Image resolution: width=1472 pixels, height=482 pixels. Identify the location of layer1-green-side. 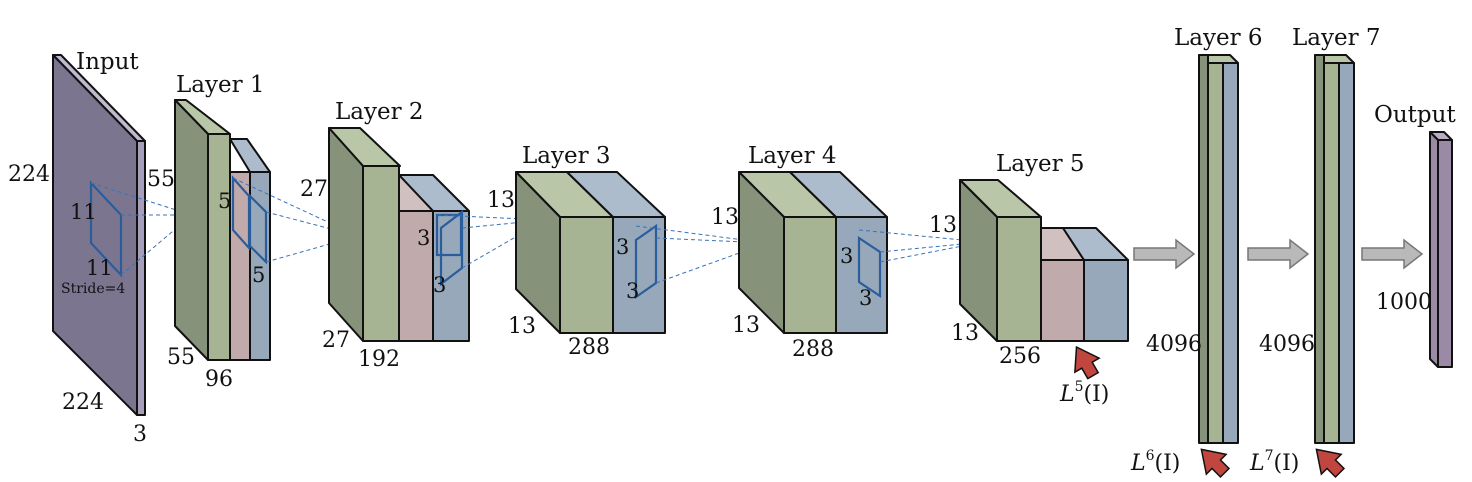
(191, 230).